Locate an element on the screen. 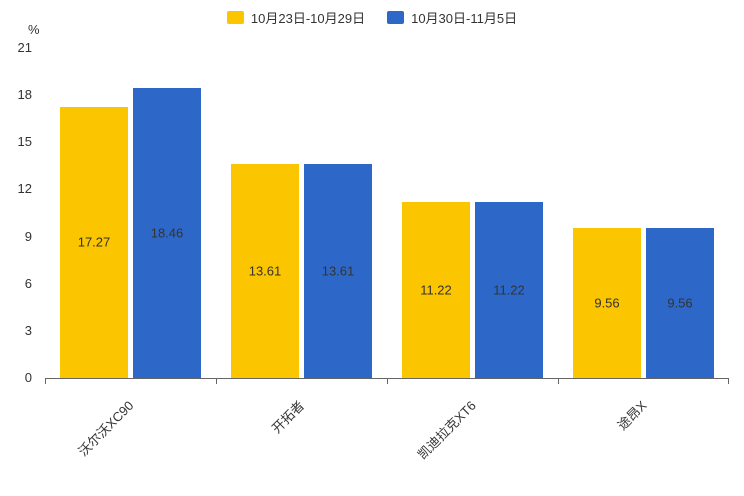 This screenshot has height=496, width=744. x-axis-label-slot: 凯迪拉克XT6 is located at coordinates (472, 436).